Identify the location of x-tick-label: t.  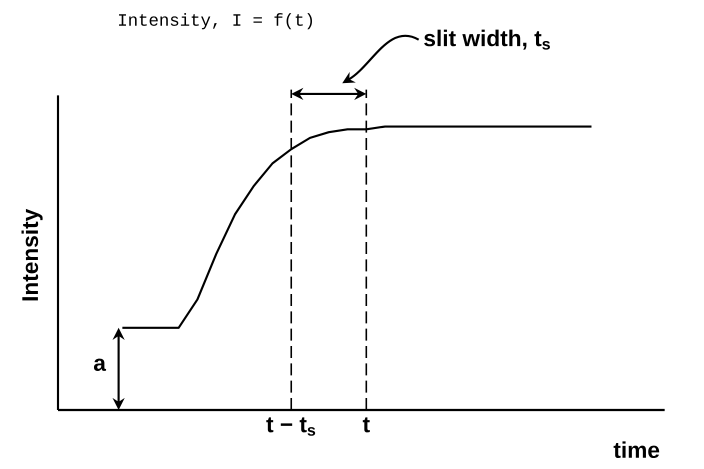
(366, 424).